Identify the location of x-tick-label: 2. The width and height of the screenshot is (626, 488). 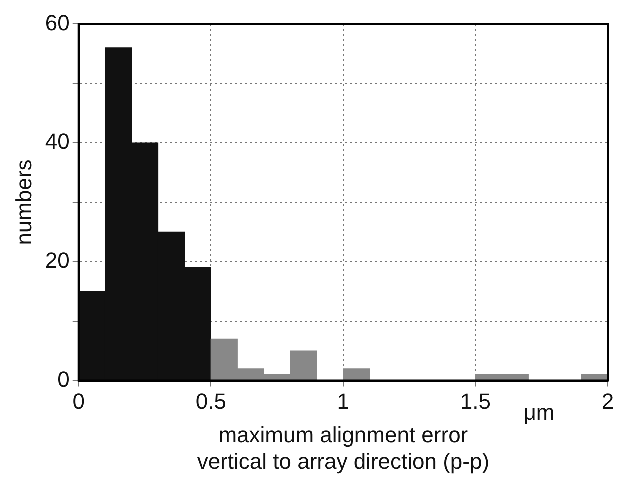
(608, 401).